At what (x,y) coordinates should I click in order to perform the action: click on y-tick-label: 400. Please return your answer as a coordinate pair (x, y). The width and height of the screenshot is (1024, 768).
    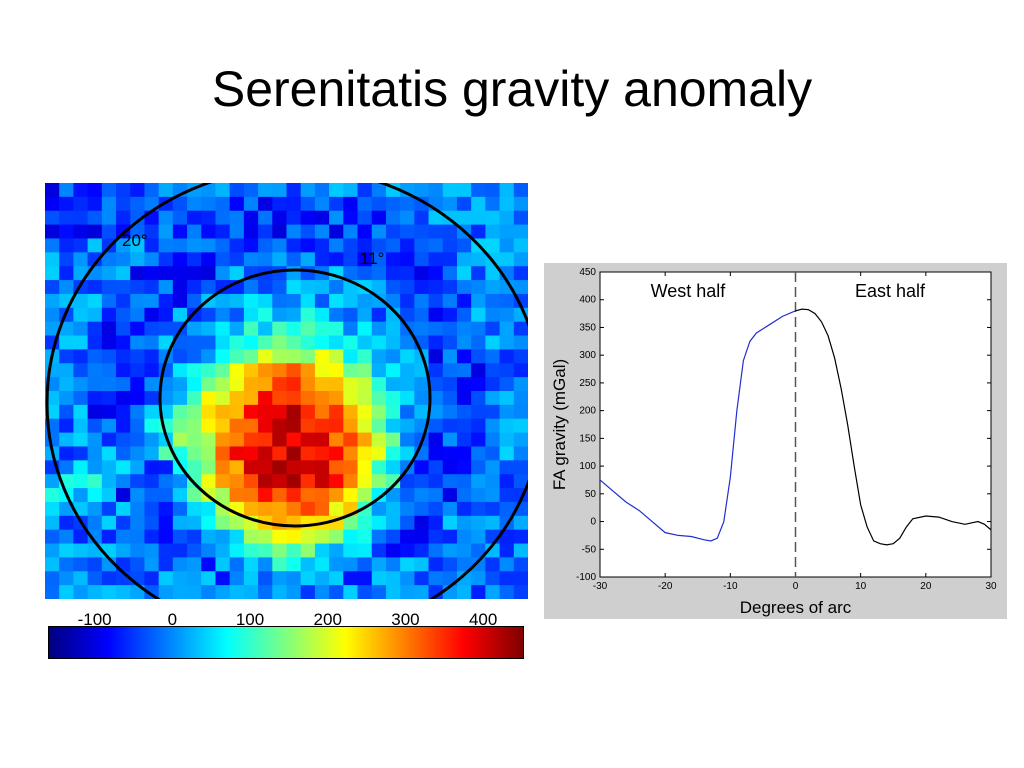
    Looking at the image, I should click on (587, 300).